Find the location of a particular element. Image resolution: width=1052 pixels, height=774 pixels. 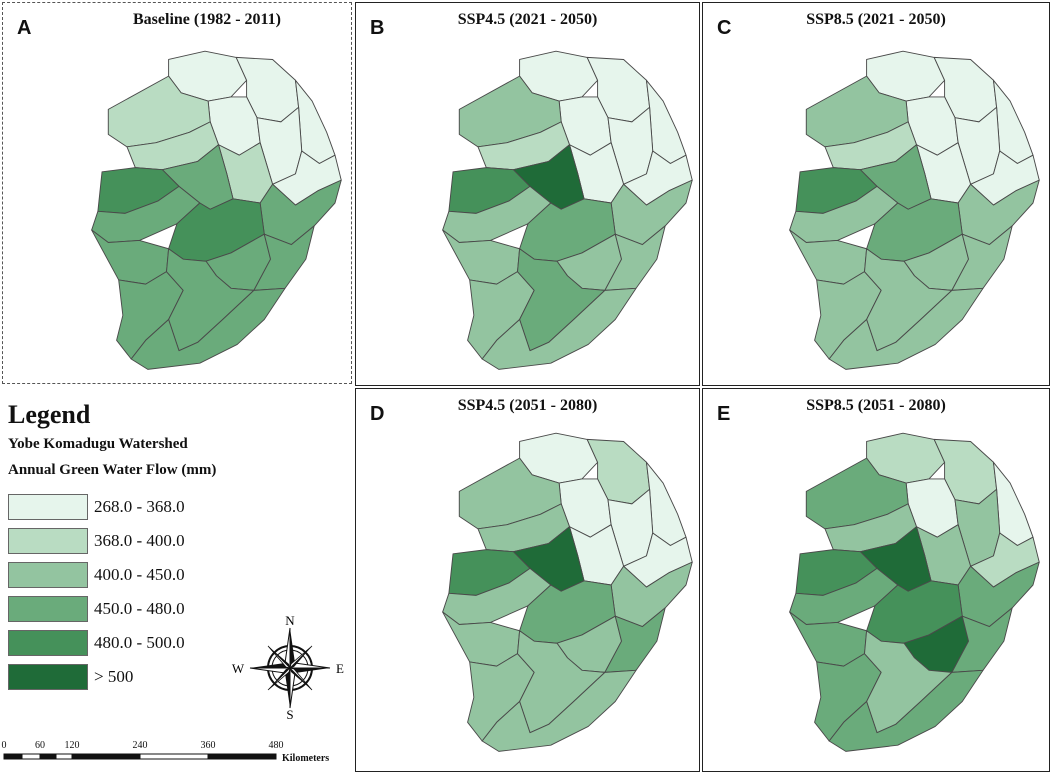

scale-unit: Kilometers is located at coordinates (305, 758).